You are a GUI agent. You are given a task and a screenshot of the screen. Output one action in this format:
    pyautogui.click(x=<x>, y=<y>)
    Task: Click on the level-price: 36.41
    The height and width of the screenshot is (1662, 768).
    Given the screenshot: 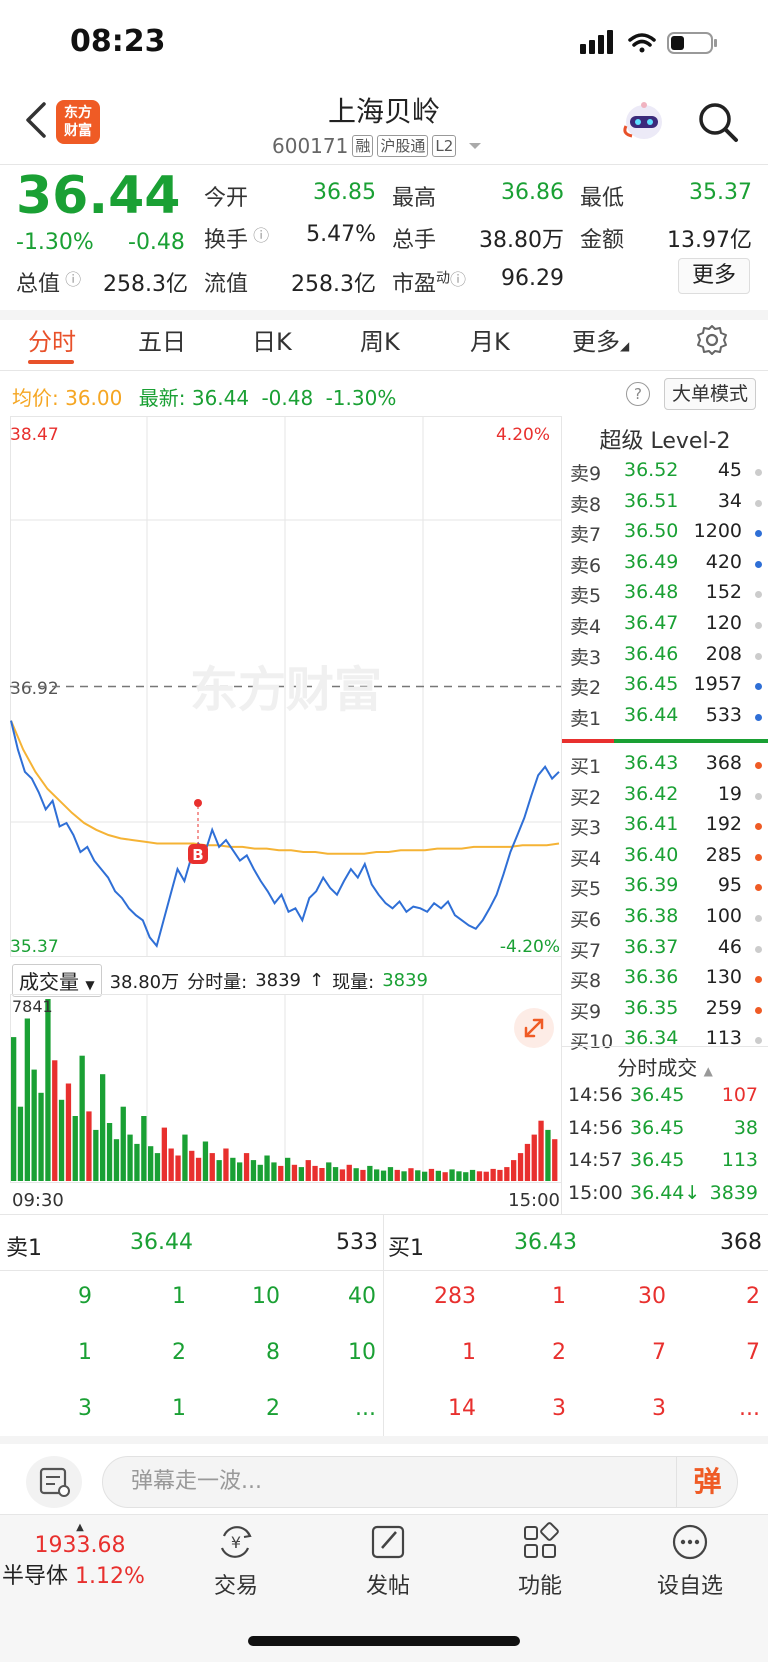 What is the action you would take?
    pyautogui.click(x=651, y=824)
    